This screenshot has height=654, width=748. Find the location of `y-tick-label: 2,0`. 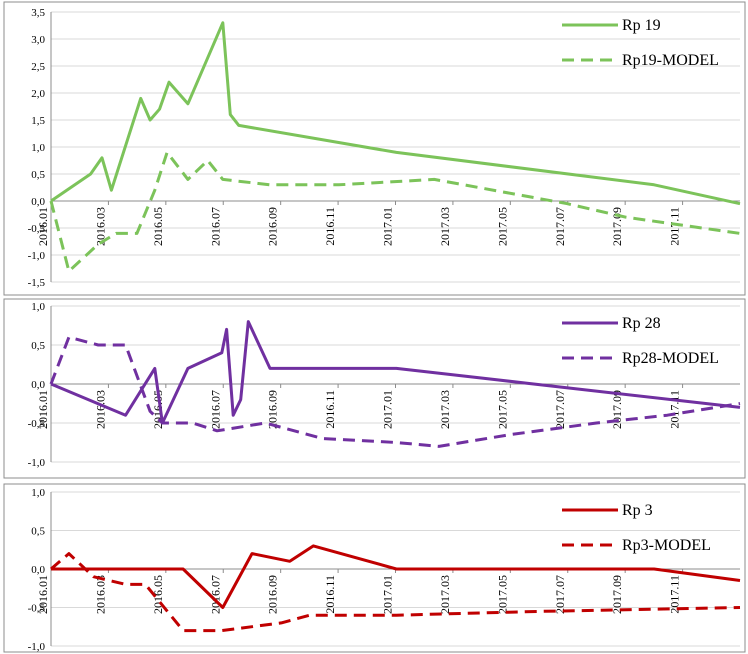

y-tick-label: 2,0 is located at coordinates (38, 94).